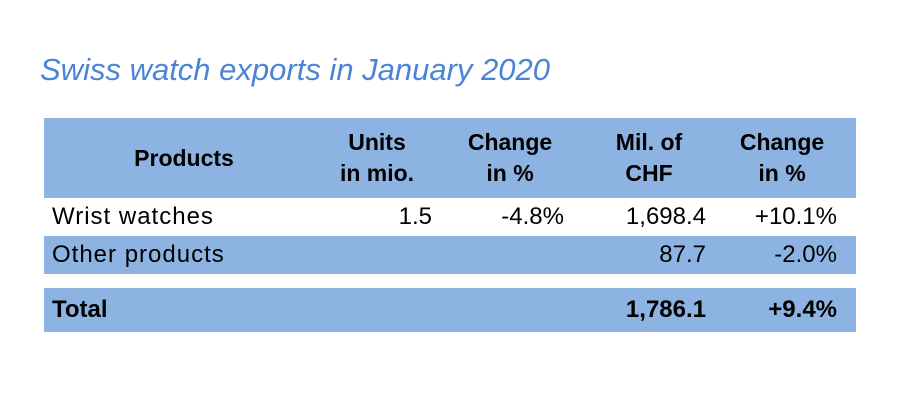  What do you see at coordinates (510, 157) in the screenshot?
I see `header-units-change: Change in %` at bounding box center [510, 157].